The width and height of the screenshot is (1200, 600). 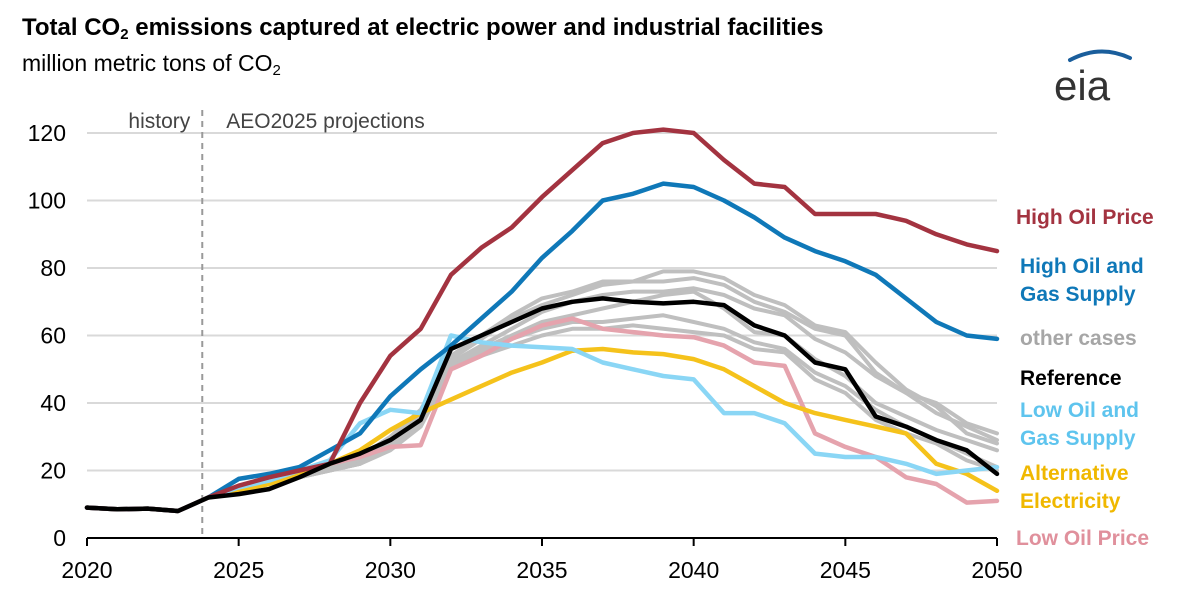 I want to click on y-tick-label: 40, so click(x=53, y=403).